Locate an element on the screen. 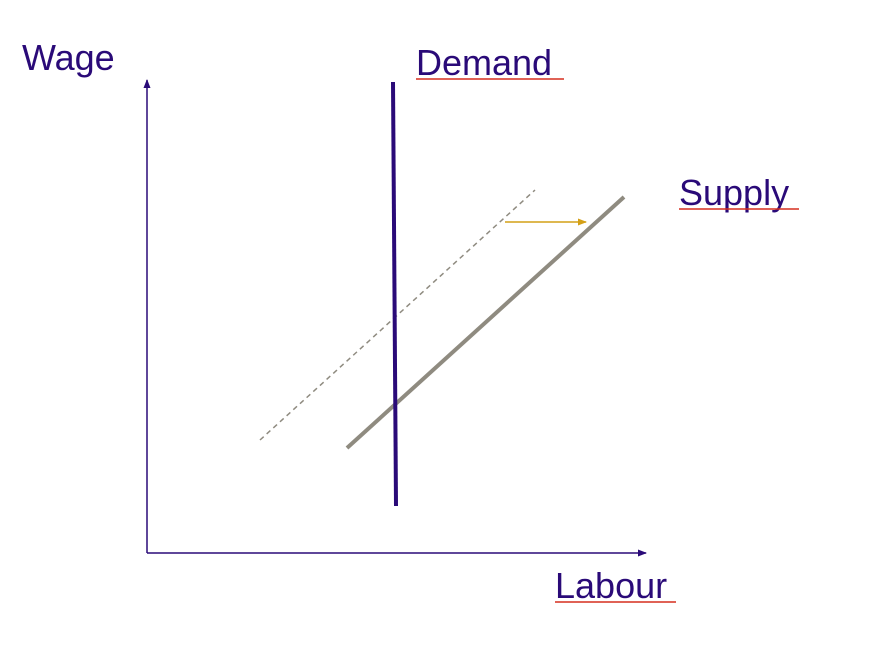  supply-label: Supply is located at coordinates (734, 192).